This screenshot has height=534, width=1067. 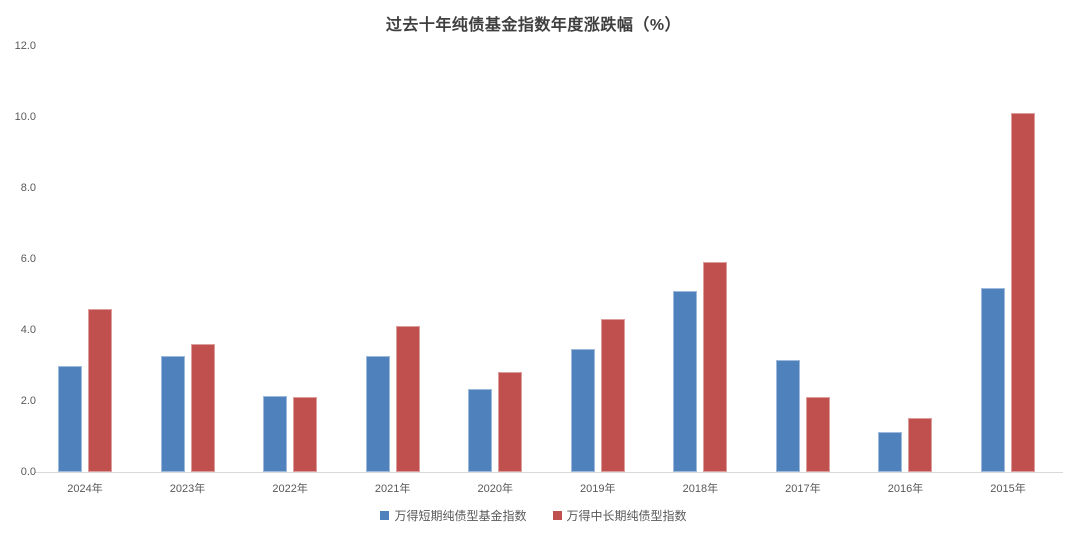 I want to click on x-axis-line, so click(x=549, y=472).